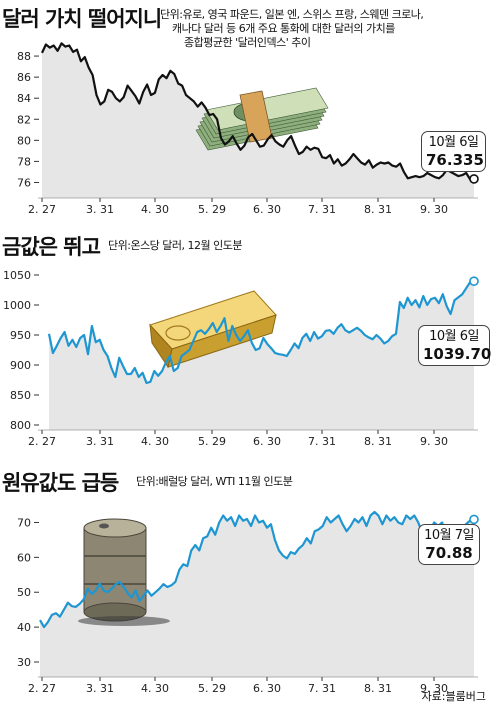 The height and width of the screenshot is (709, 500). What do you see at coordinates (20, 335) in the screenshot?
I see `gold-y-tick-label: 950` at bounding box center [20, 335].